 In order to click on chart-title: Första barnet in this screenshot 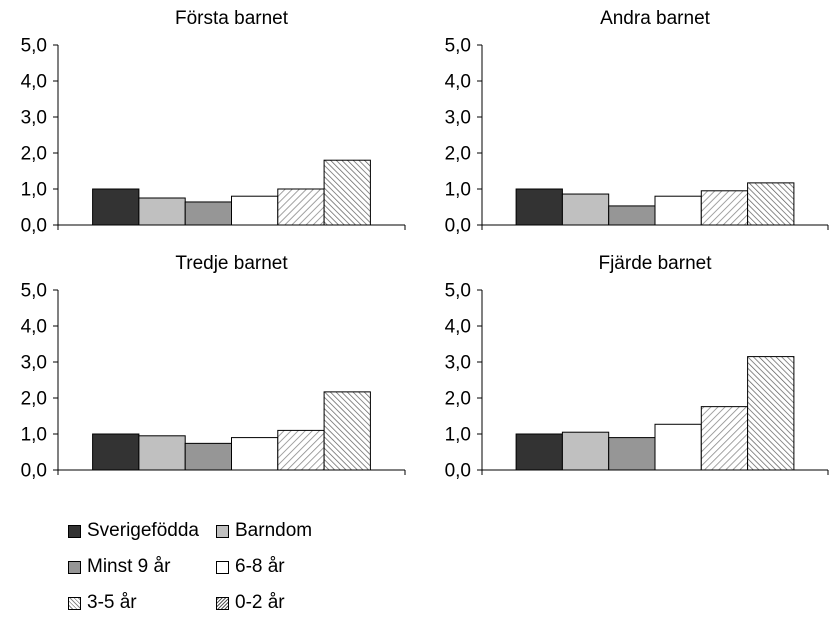, I will do `click(232, 18)`.